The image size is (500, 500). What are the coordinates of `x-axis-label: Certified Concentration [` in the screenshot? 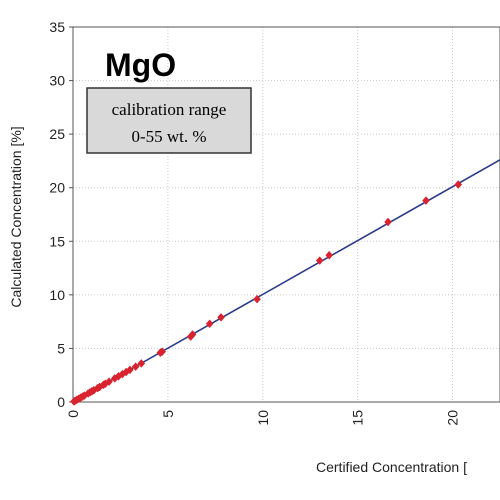 It's located at (391, 467).